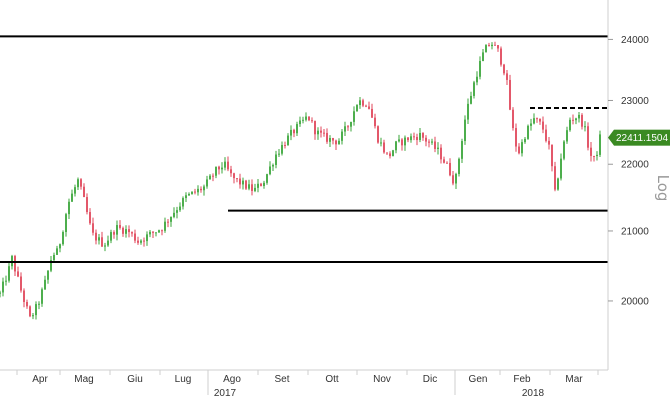 This screenshot has width=670, height=400. I want to click on x-month-label: Lug, so click(183, 379).